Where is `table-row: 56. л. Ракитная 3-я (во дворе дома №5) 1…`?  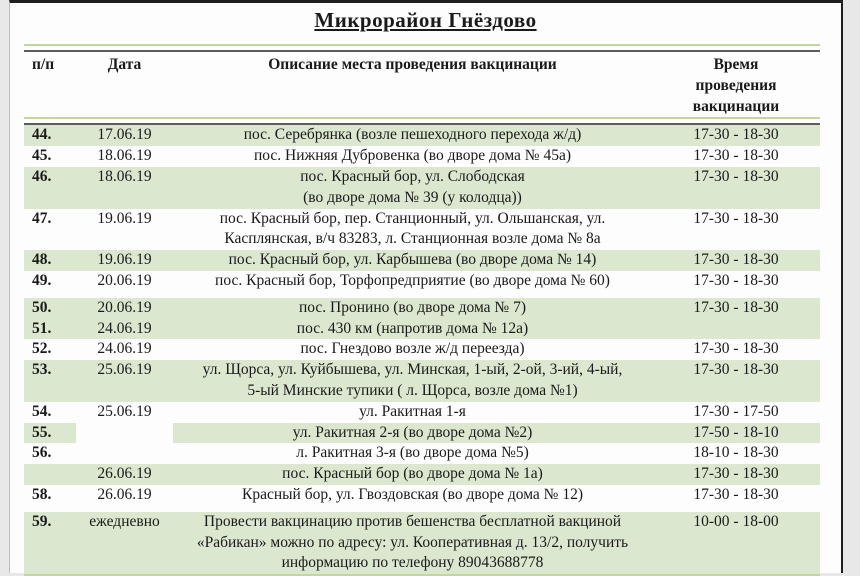 table-row: 56. л. Ракитная 3-я (во дворе дома №5) 1… is located at coordinates (422, 453).